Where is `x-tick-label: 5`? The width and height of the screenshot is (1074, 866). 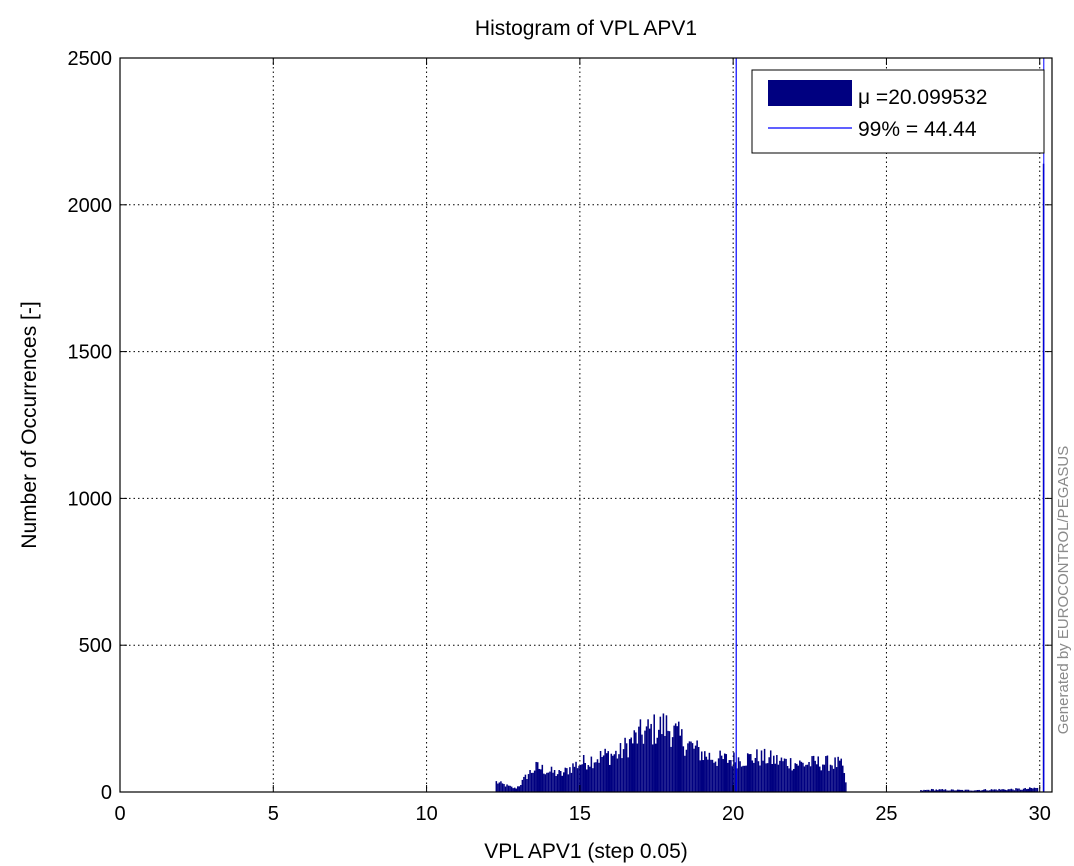 x-tick-label: 5 is located at coordinates (273, 814).